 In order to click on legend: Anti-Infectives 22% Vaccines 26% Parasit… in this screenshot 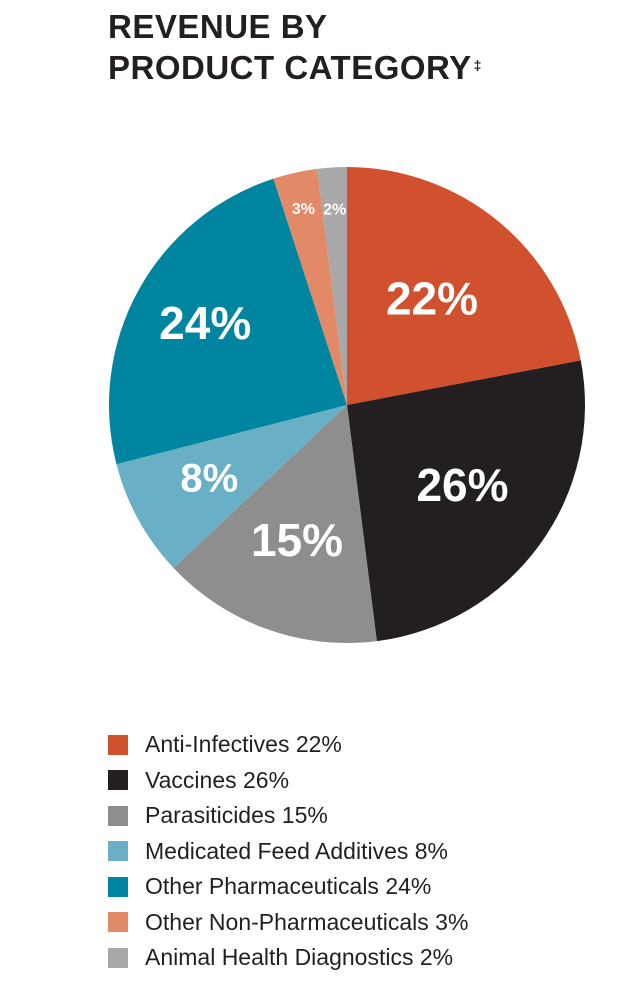, I will do `click(288, 851)`.